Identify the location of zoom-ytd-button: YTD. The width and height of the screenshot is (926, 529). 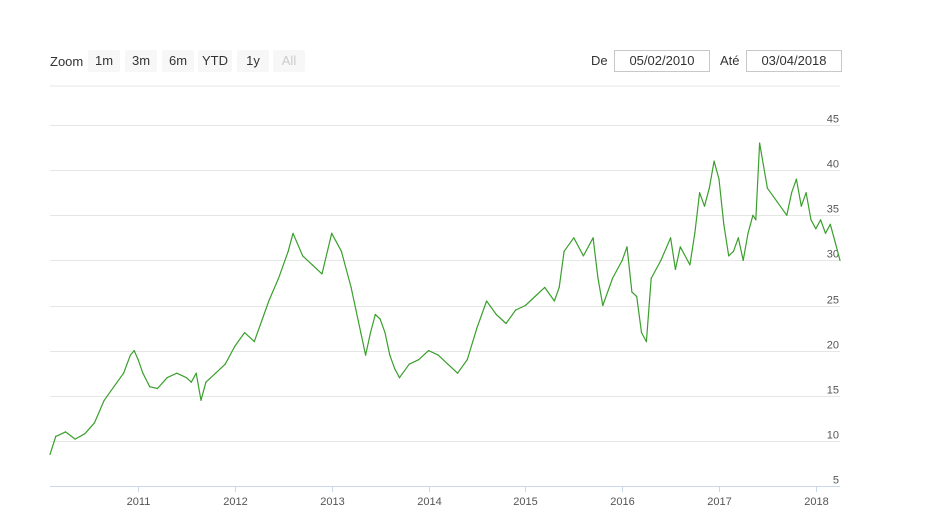
(215, 61).